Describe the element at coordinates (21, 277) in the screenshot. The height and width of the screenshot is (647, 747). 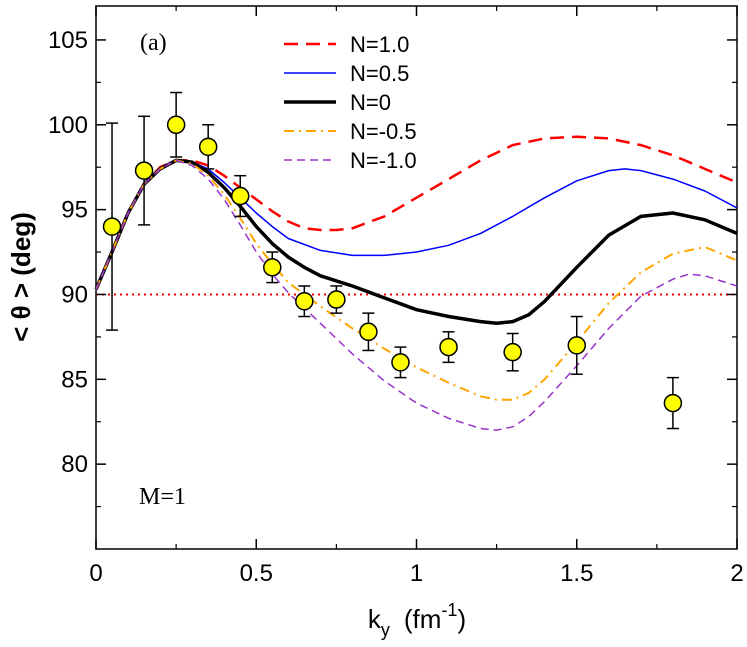
I see `y-axis-title: < θ > (deg)` at that location.